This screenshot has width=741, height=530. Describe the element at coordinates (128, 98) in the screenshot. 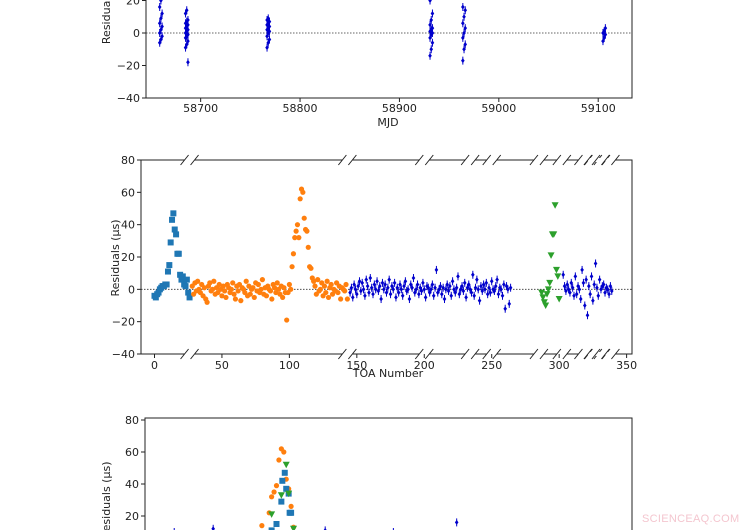

I see `y-tick-label: −40` at that location.